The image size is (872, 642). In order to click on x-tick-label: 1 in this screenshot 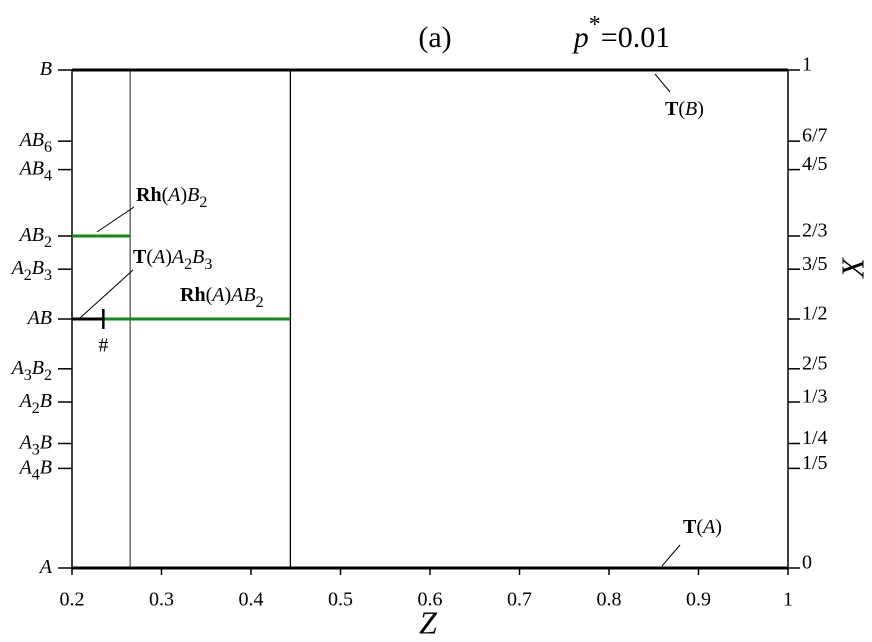, I will do `click(788, 600)`.